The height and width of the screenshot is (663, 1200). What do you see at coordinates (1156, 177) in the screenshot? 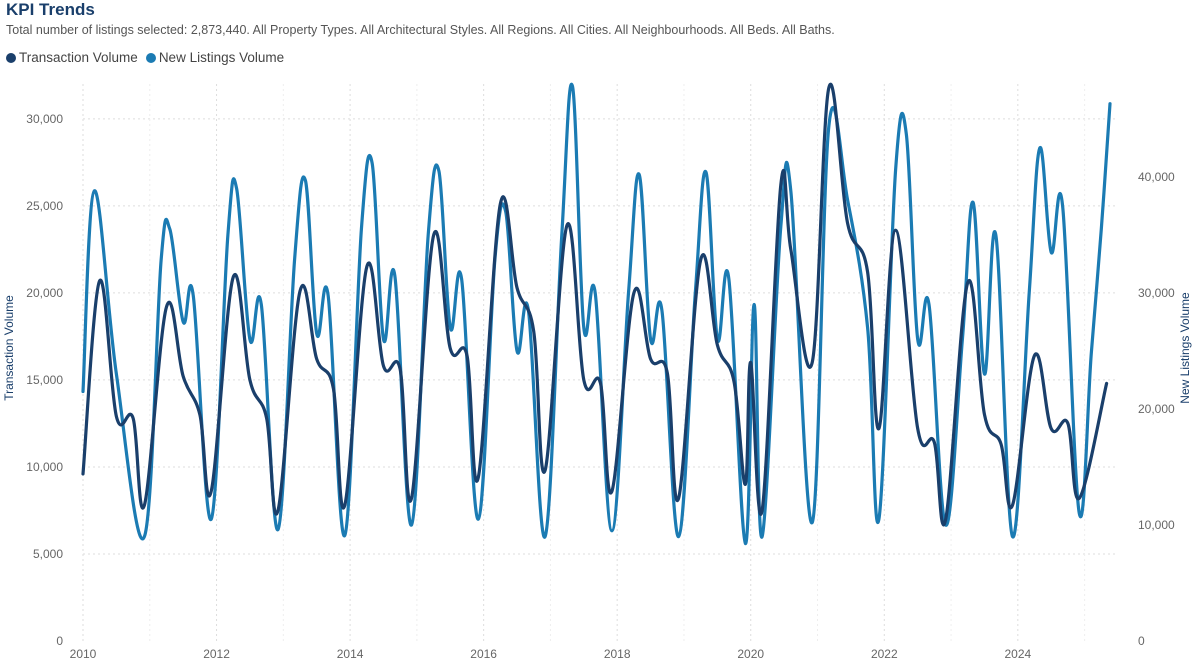
I see `y2-tick-label: 40,000` at bounding box center [1156, 177].